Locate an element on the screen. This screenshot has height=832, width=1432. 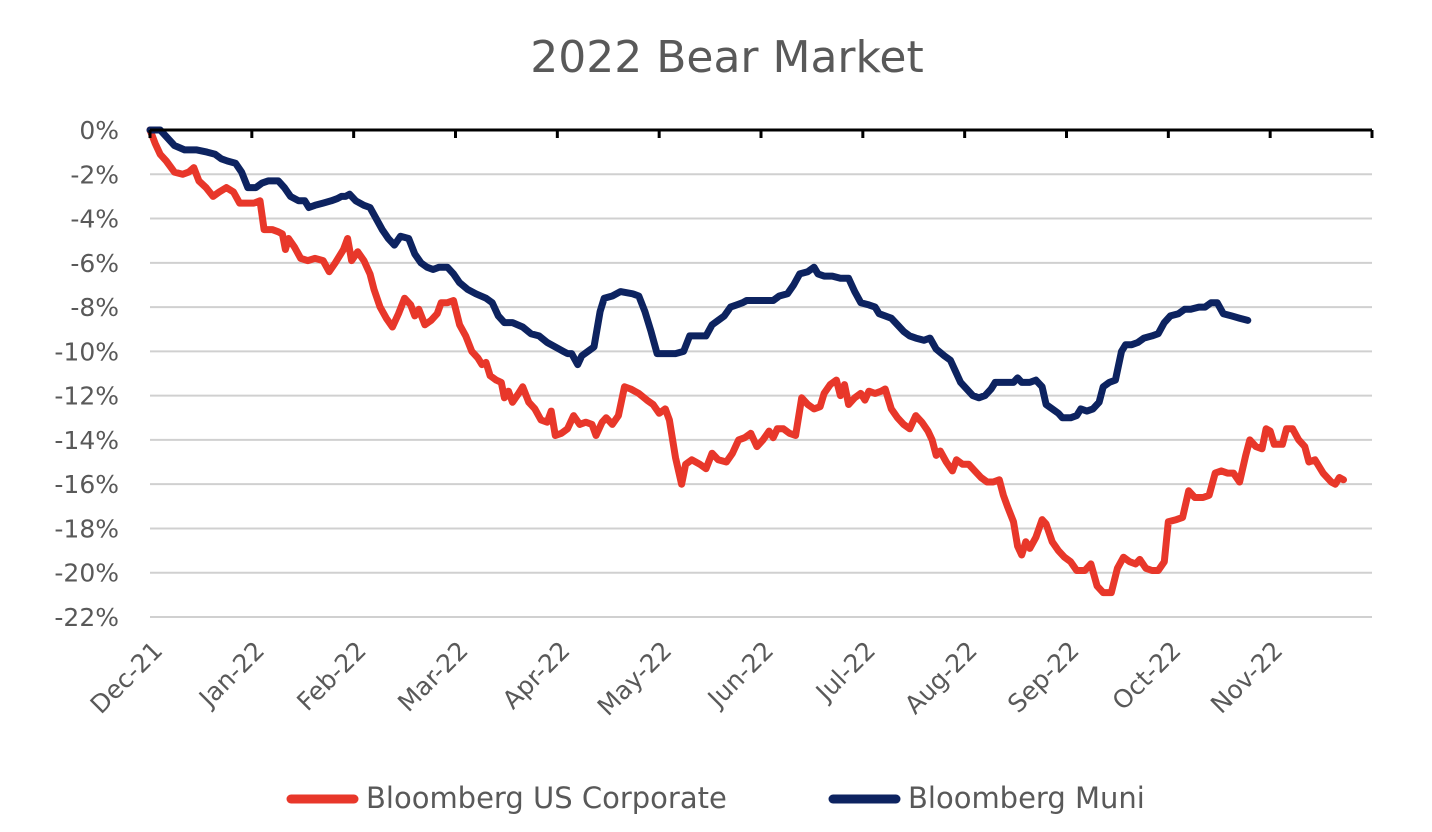
y-tick-label: -10% is located at coordinates (86, 351).